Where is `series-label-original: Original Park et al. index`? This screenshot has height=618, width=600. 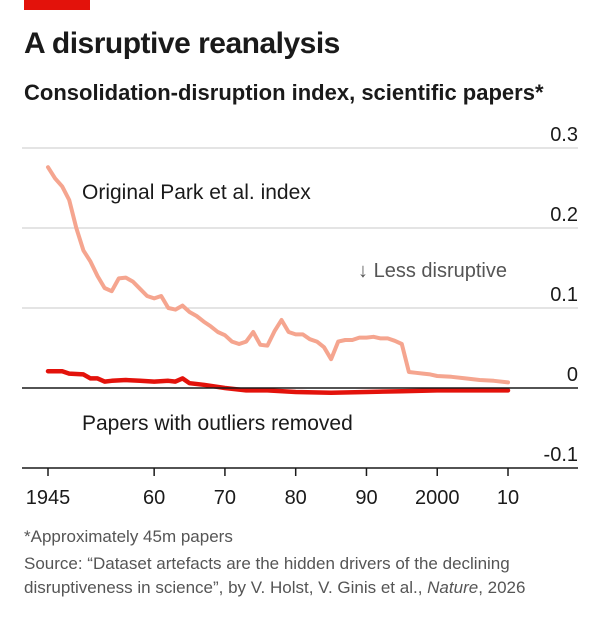 series-label-original: Original Park et al. index is located at coordinates (196, 192).